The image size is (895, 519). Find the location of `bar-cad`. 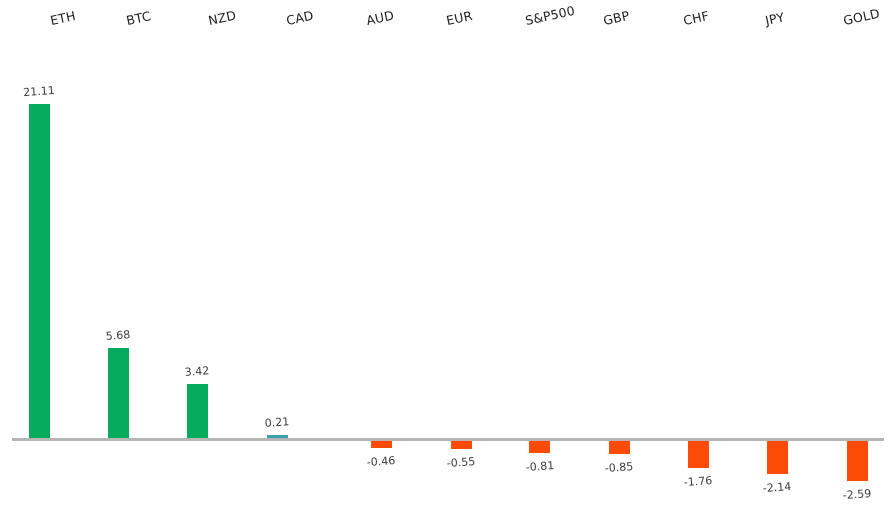

bar-cad is located at coordinates (277, 436).